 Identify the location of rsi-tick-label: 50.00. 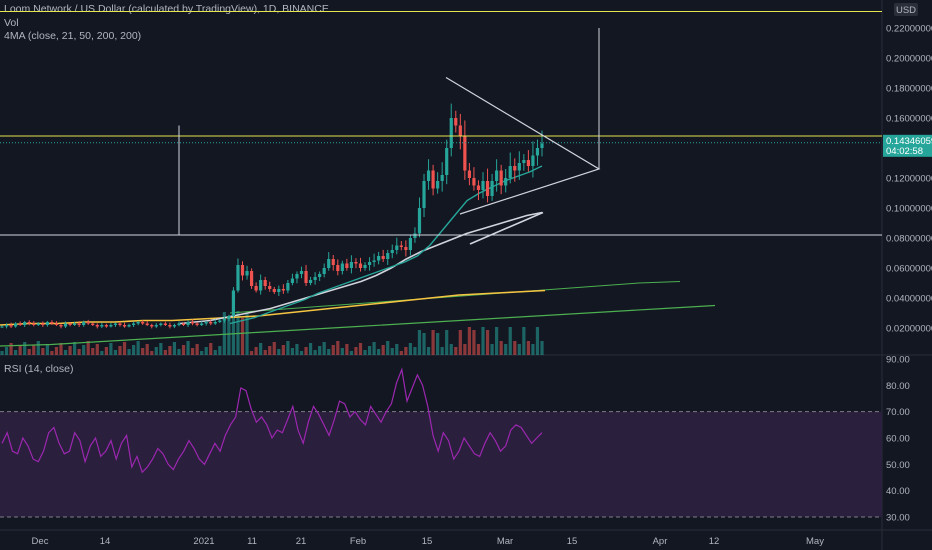
(898, 465).